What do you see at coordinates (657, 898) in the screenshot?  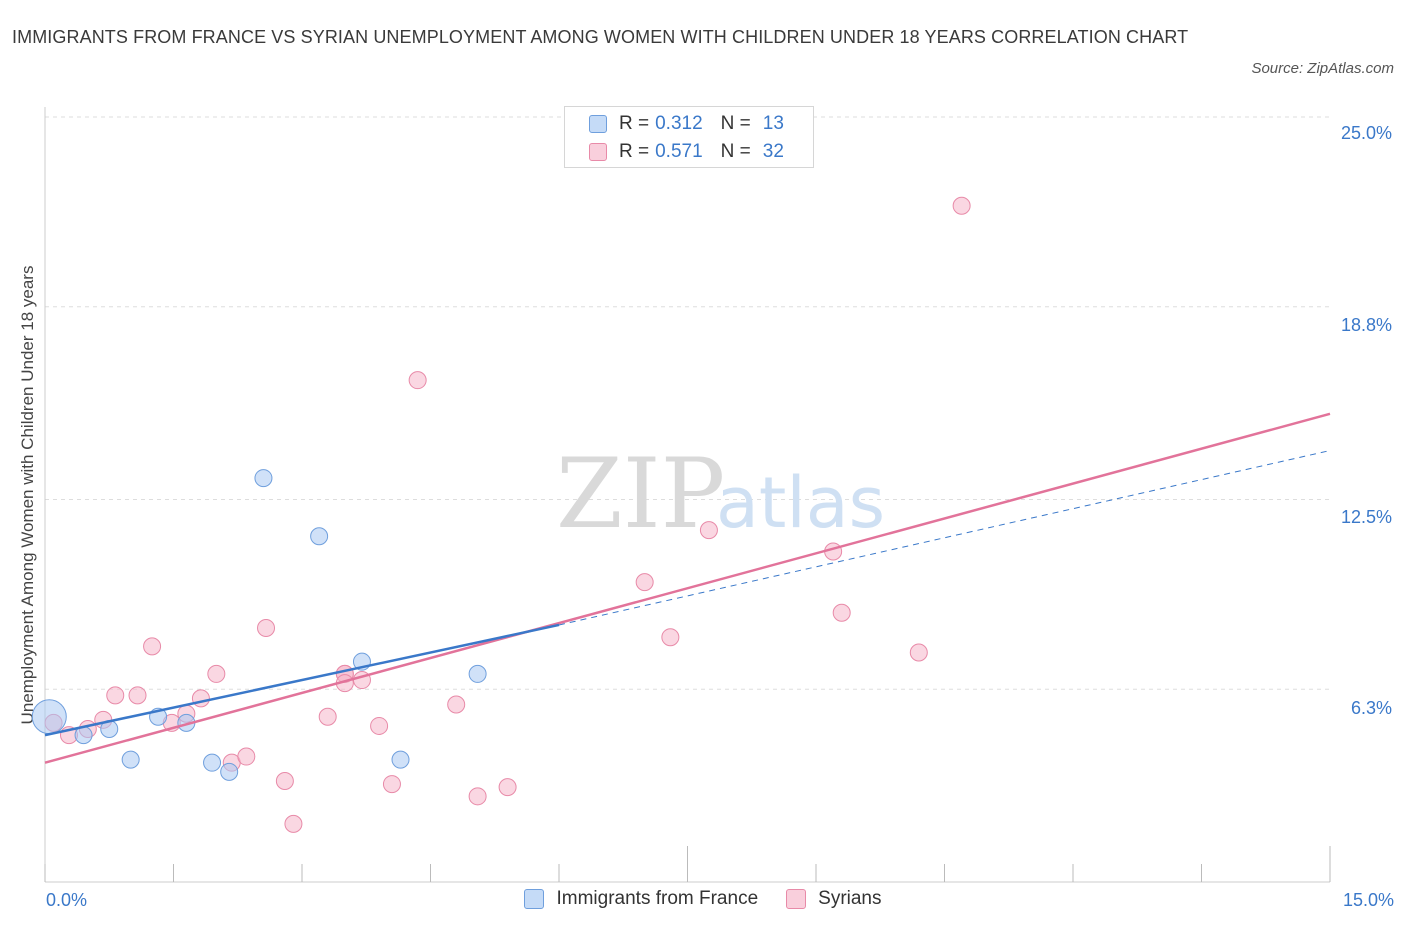 I see `legend-label-france: Immigrants from France` at bounding box center [657, 898].